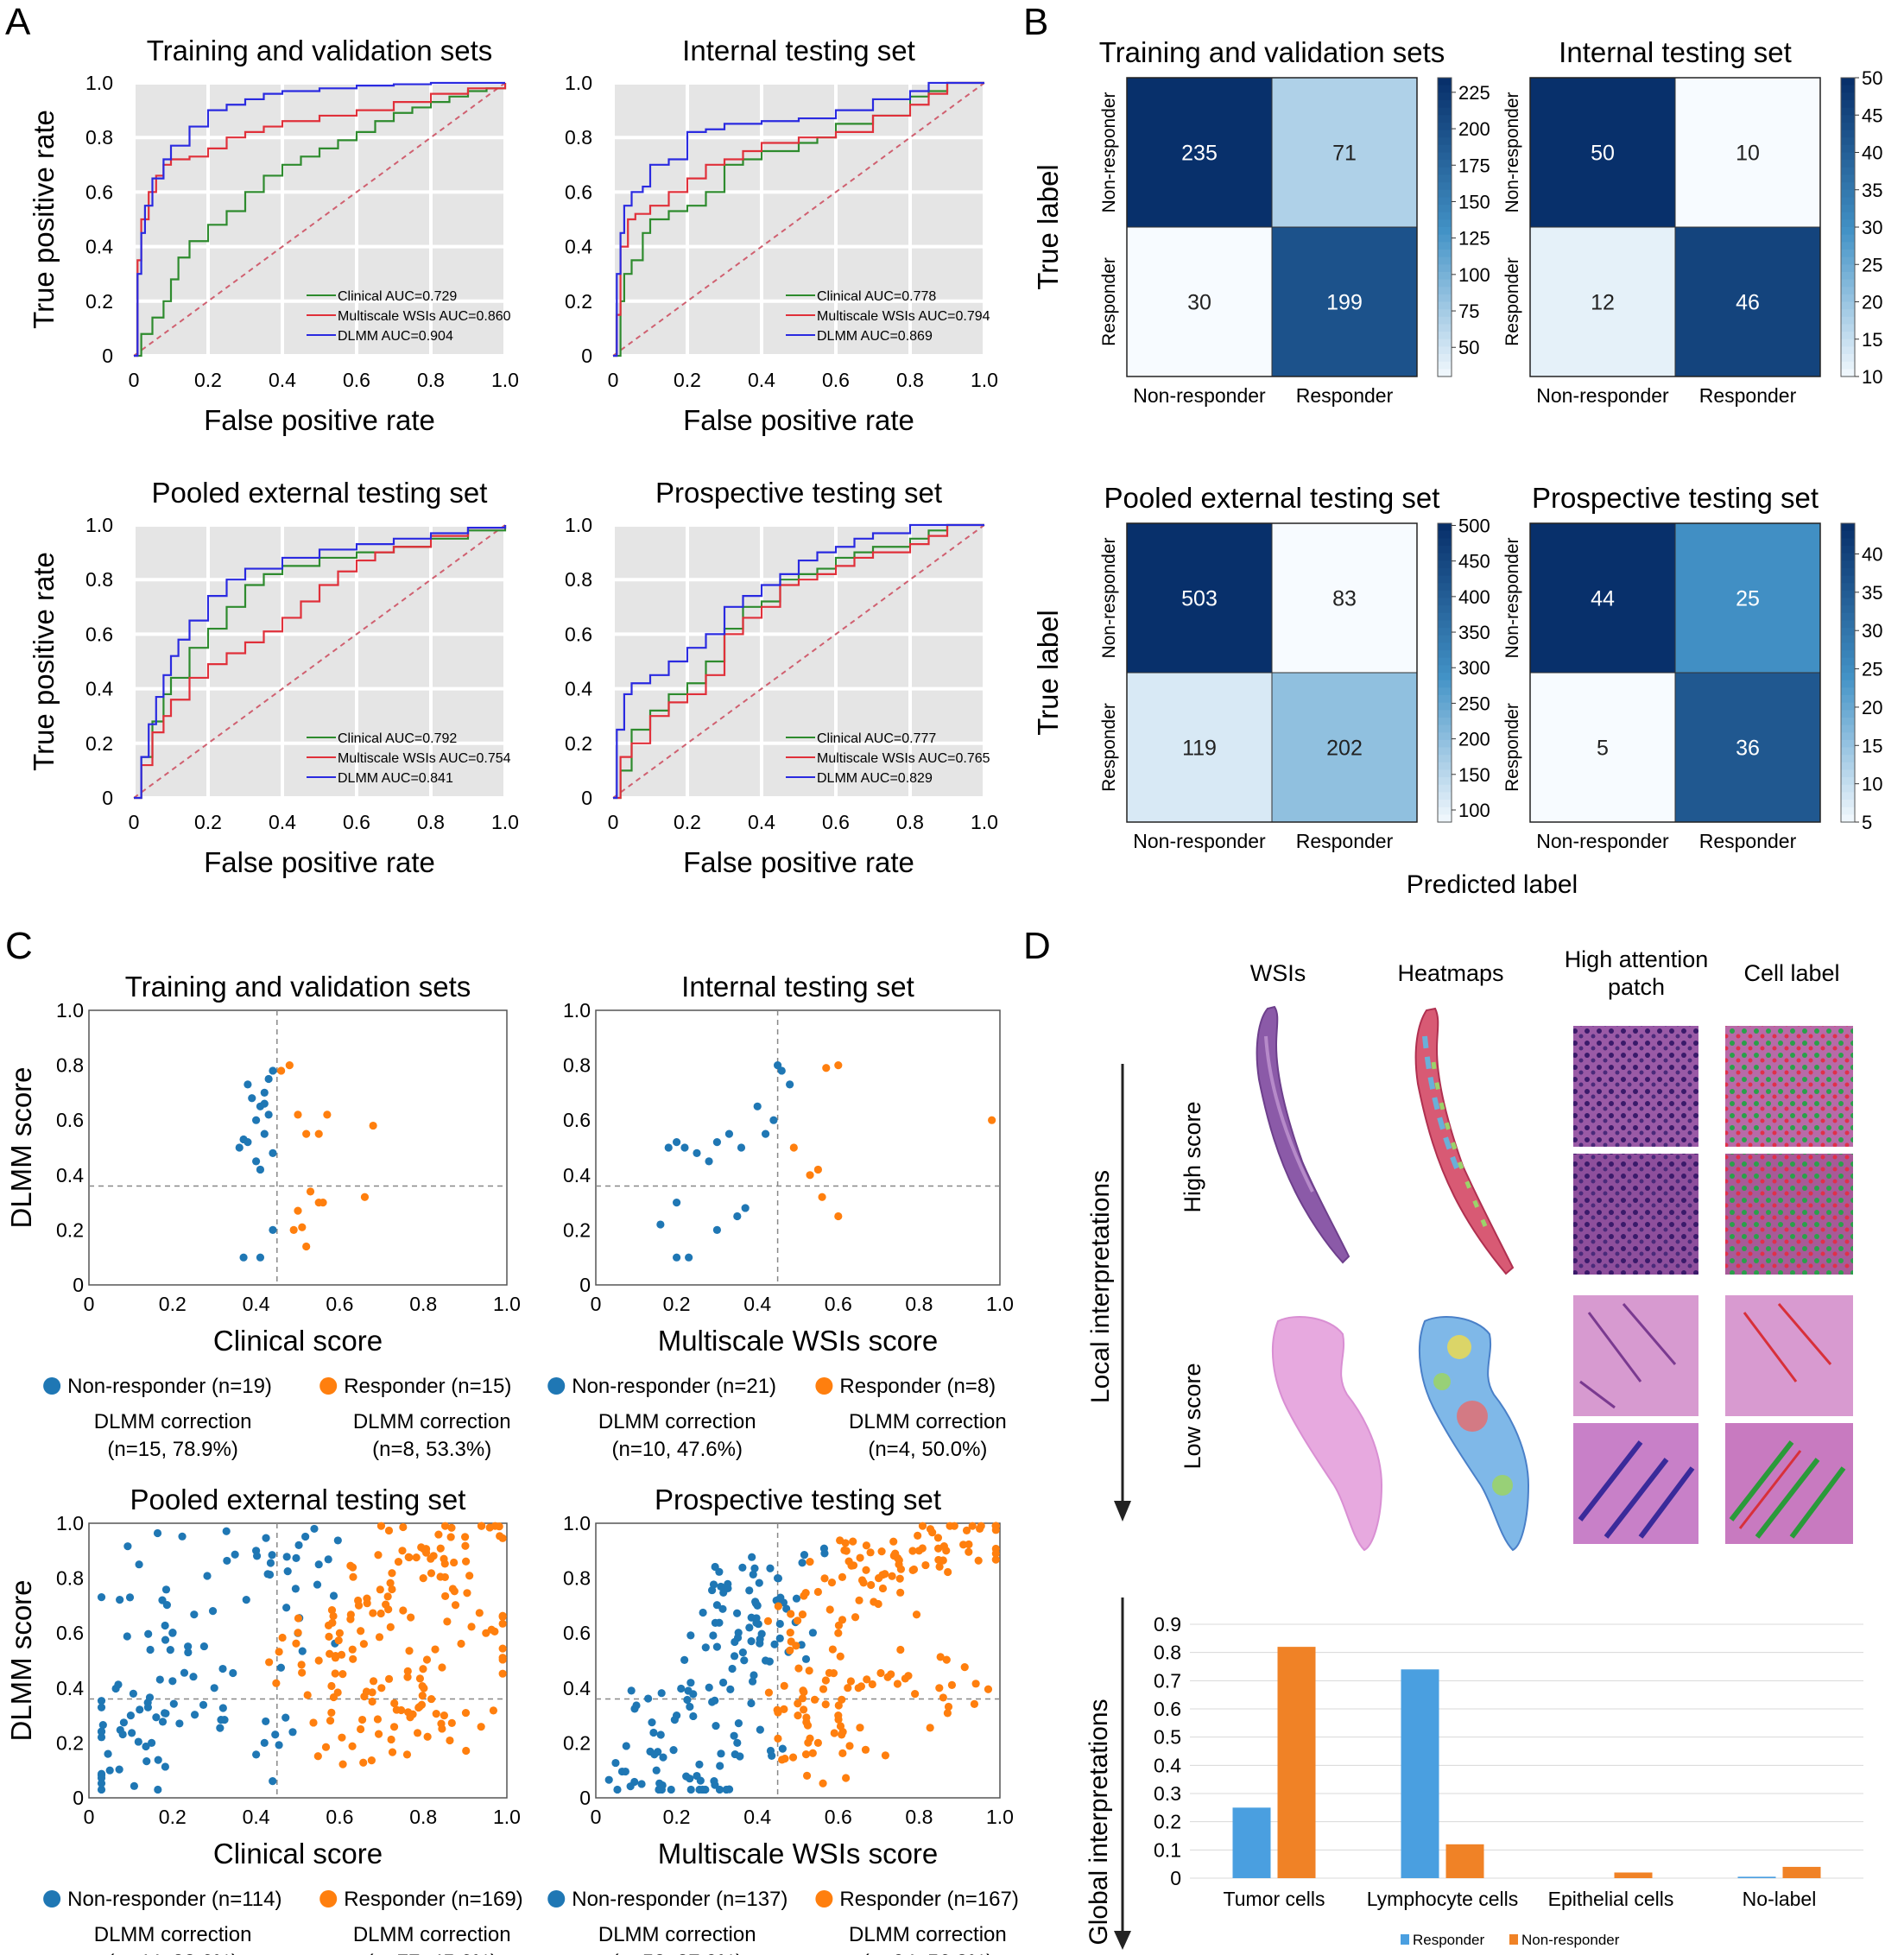 This screenshot has height=1955, width=1904. I want to click on x-axis-title: Multiscale WSIs score, so click(799, 1341).